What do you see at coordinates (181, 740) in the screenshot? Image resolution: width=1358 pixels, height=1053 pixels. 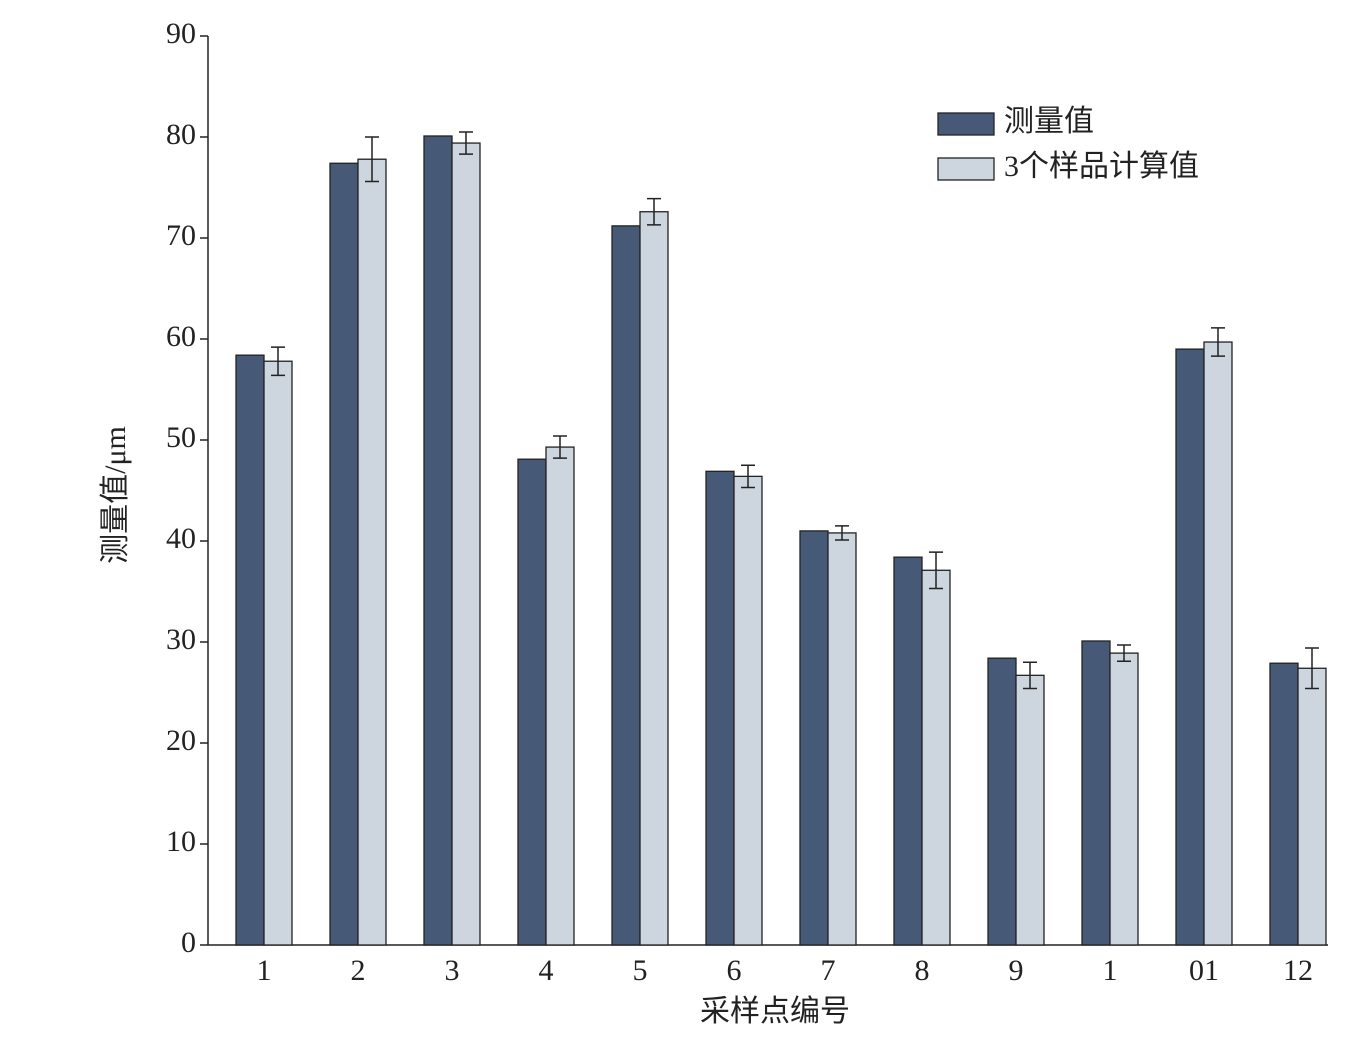 I see `y-tick-label: 20` at bounding box center [181, 740].